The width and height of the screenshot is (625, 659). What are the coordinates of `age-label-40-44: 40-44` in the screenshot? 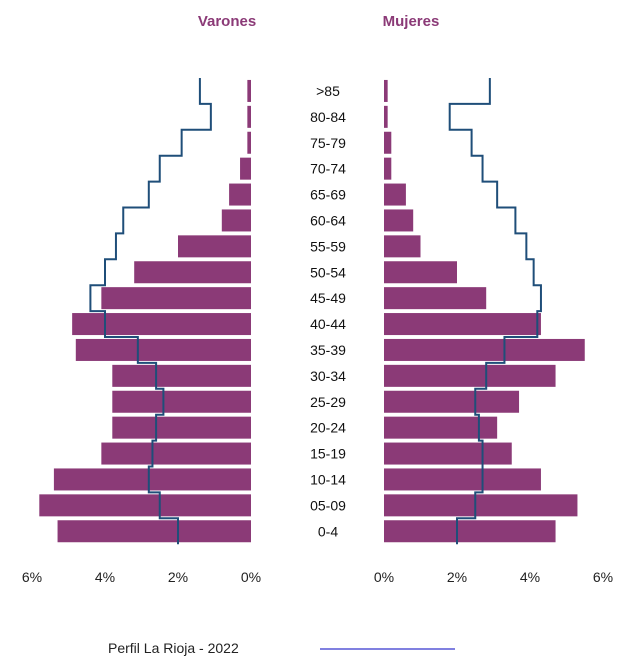 It's located at (328, 324).